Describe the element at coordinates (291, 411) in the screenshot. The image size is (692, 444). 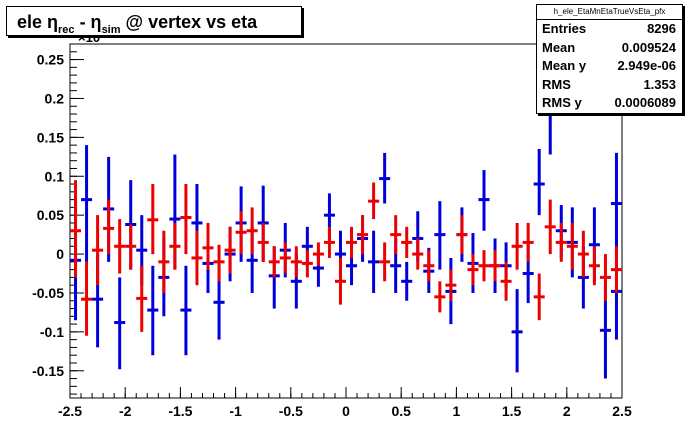
I see `x-tick-label: -0.5` at that location.